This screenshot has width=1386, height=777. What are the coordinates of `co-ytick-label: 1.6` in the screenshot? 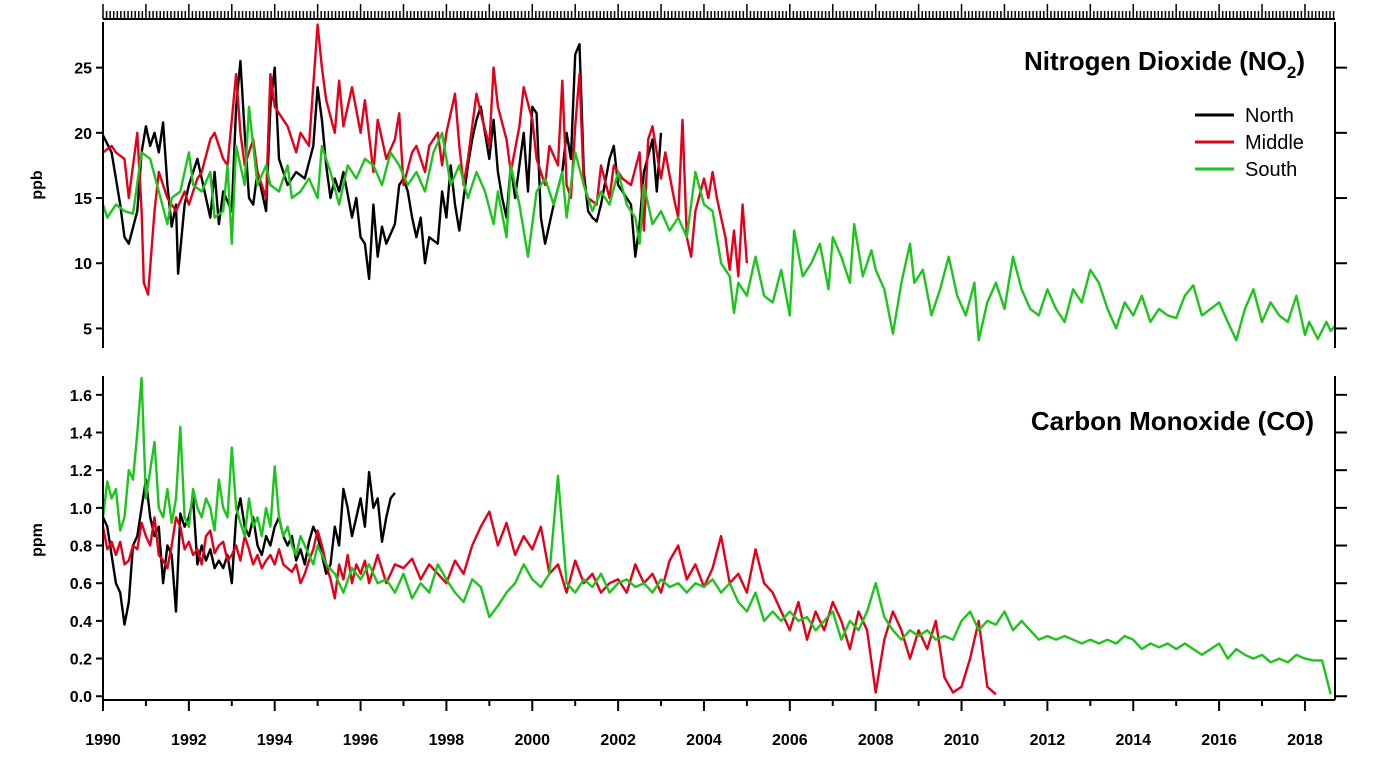 It's located at (81, 396).